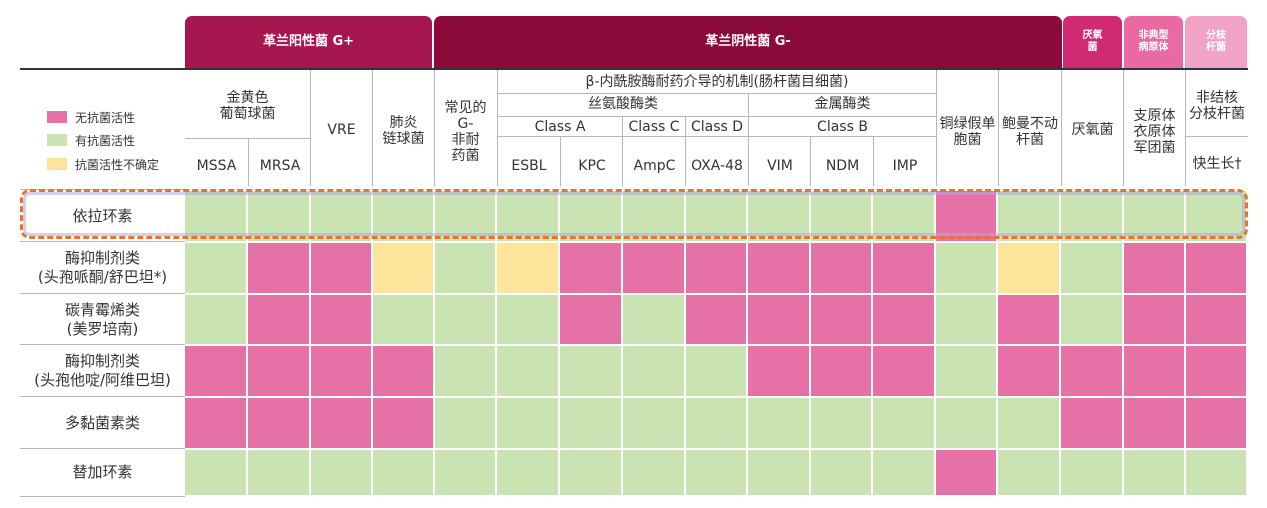 Image resolution: width=1267 pixels, height=508 pixels. What do you see at coordinates (905, 166) in the screenshot?
I see `column-label: IMP` at bounding box center [905, 166].